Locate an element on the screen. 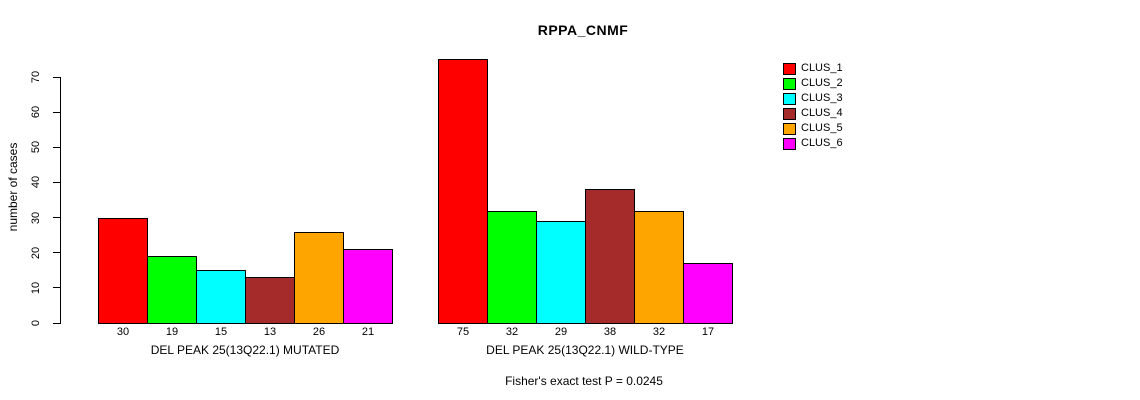 This screenshot has width=1140, height=400. y-axis-tick-label: 70 is located at coordinates (36, 77).